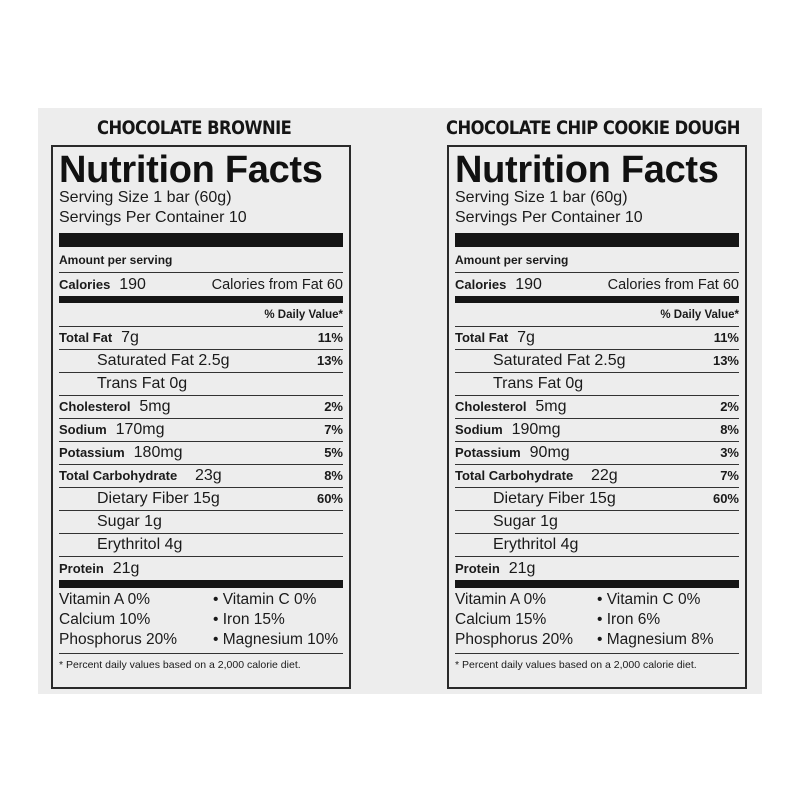 Image resolution: width=800 pixels, height=800 pixels. I want to click on nutrient-row: Total Carbohydrate 22g 7%, so click(597, 476).